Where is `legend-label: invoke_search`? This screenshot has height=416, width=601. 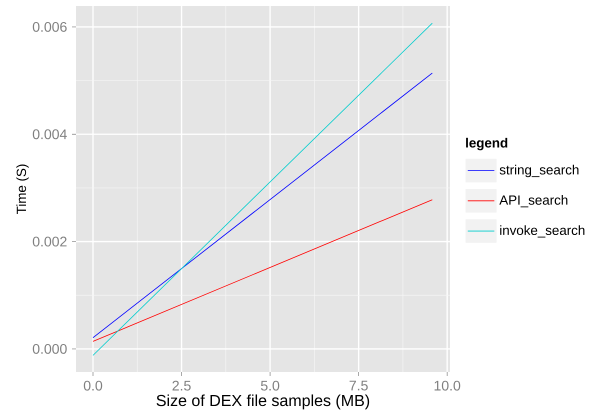
legend-label: invoke_search is located at coordinates (542, 231).